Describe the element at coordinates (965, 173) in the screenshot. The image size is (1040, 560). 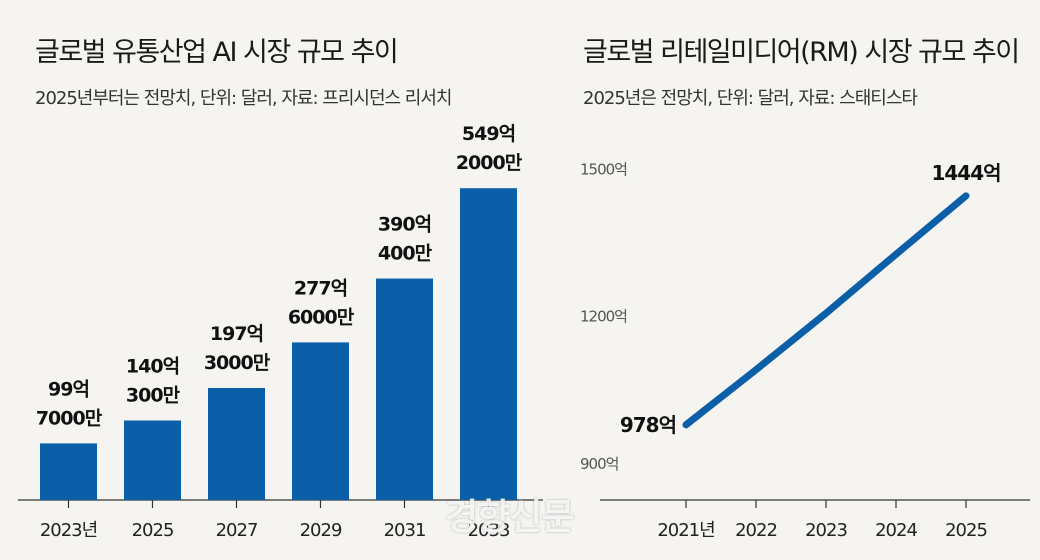
I see `point-label: 1444억` at that location.